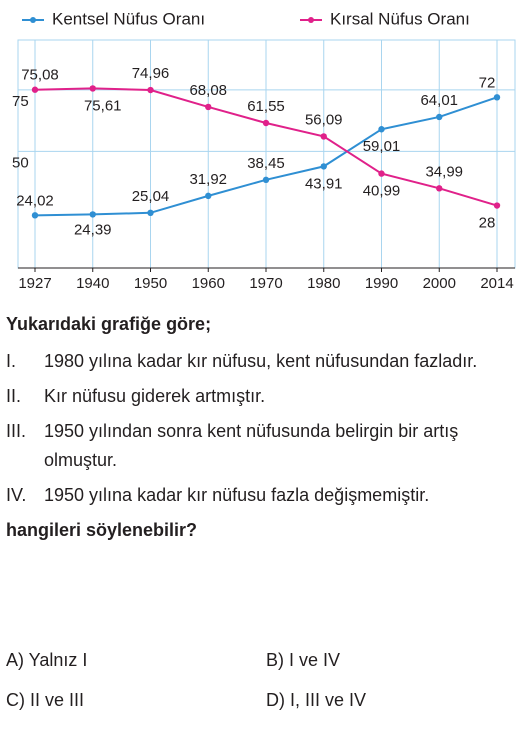 The width and height of the screenshot is (531, 731). What do you see at coordinates (400, 18) in the screenshot?
I see `legend-label: Kırsal Nüfus Oranı` at bounding box center [400, 18].